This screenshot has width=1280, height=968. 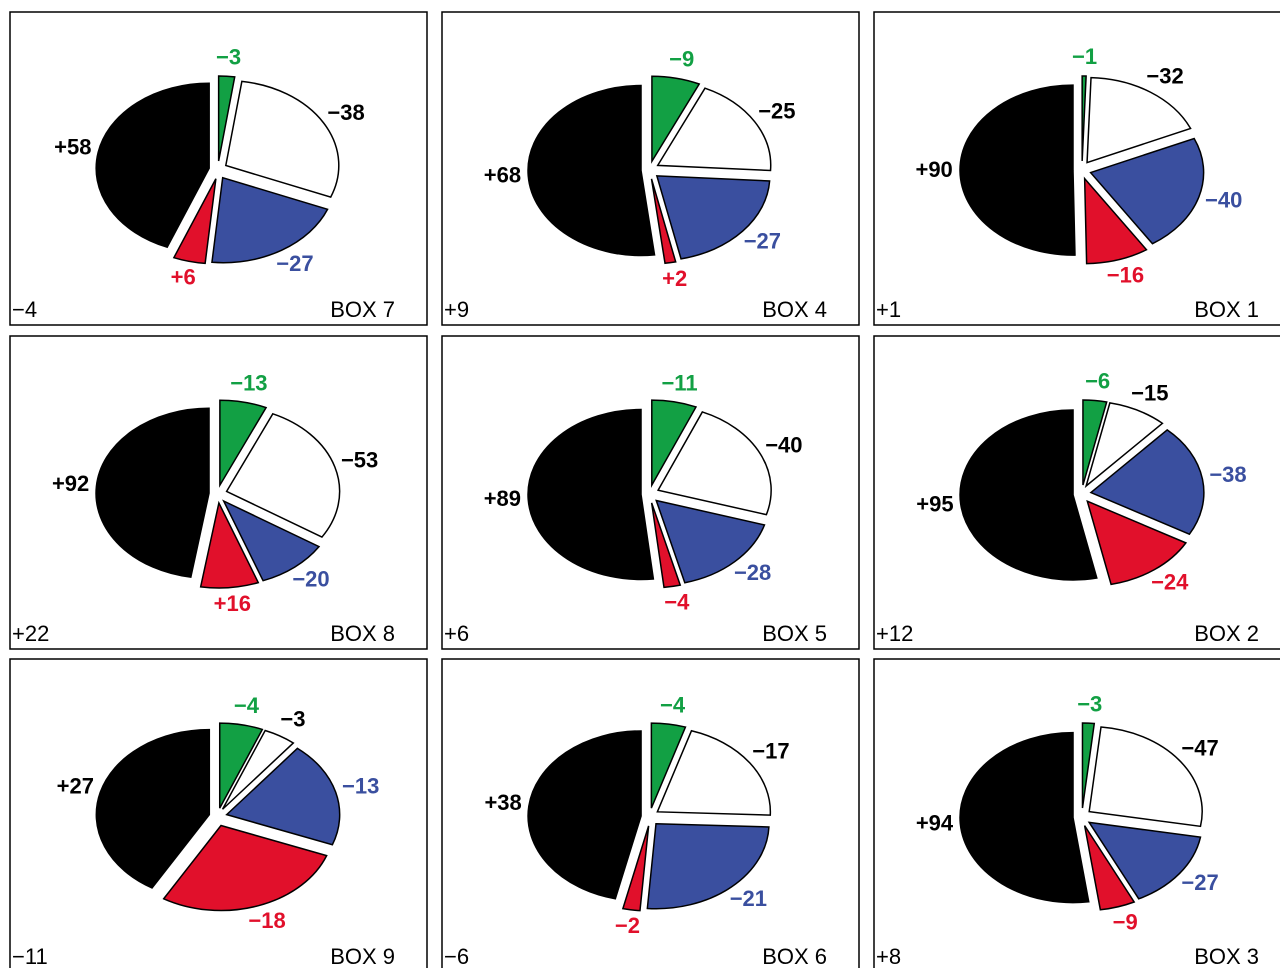 I want to click on pie-panel: −4 −17 −21 −2 +38 −6 BOX 6, so click(x=650, y=813).